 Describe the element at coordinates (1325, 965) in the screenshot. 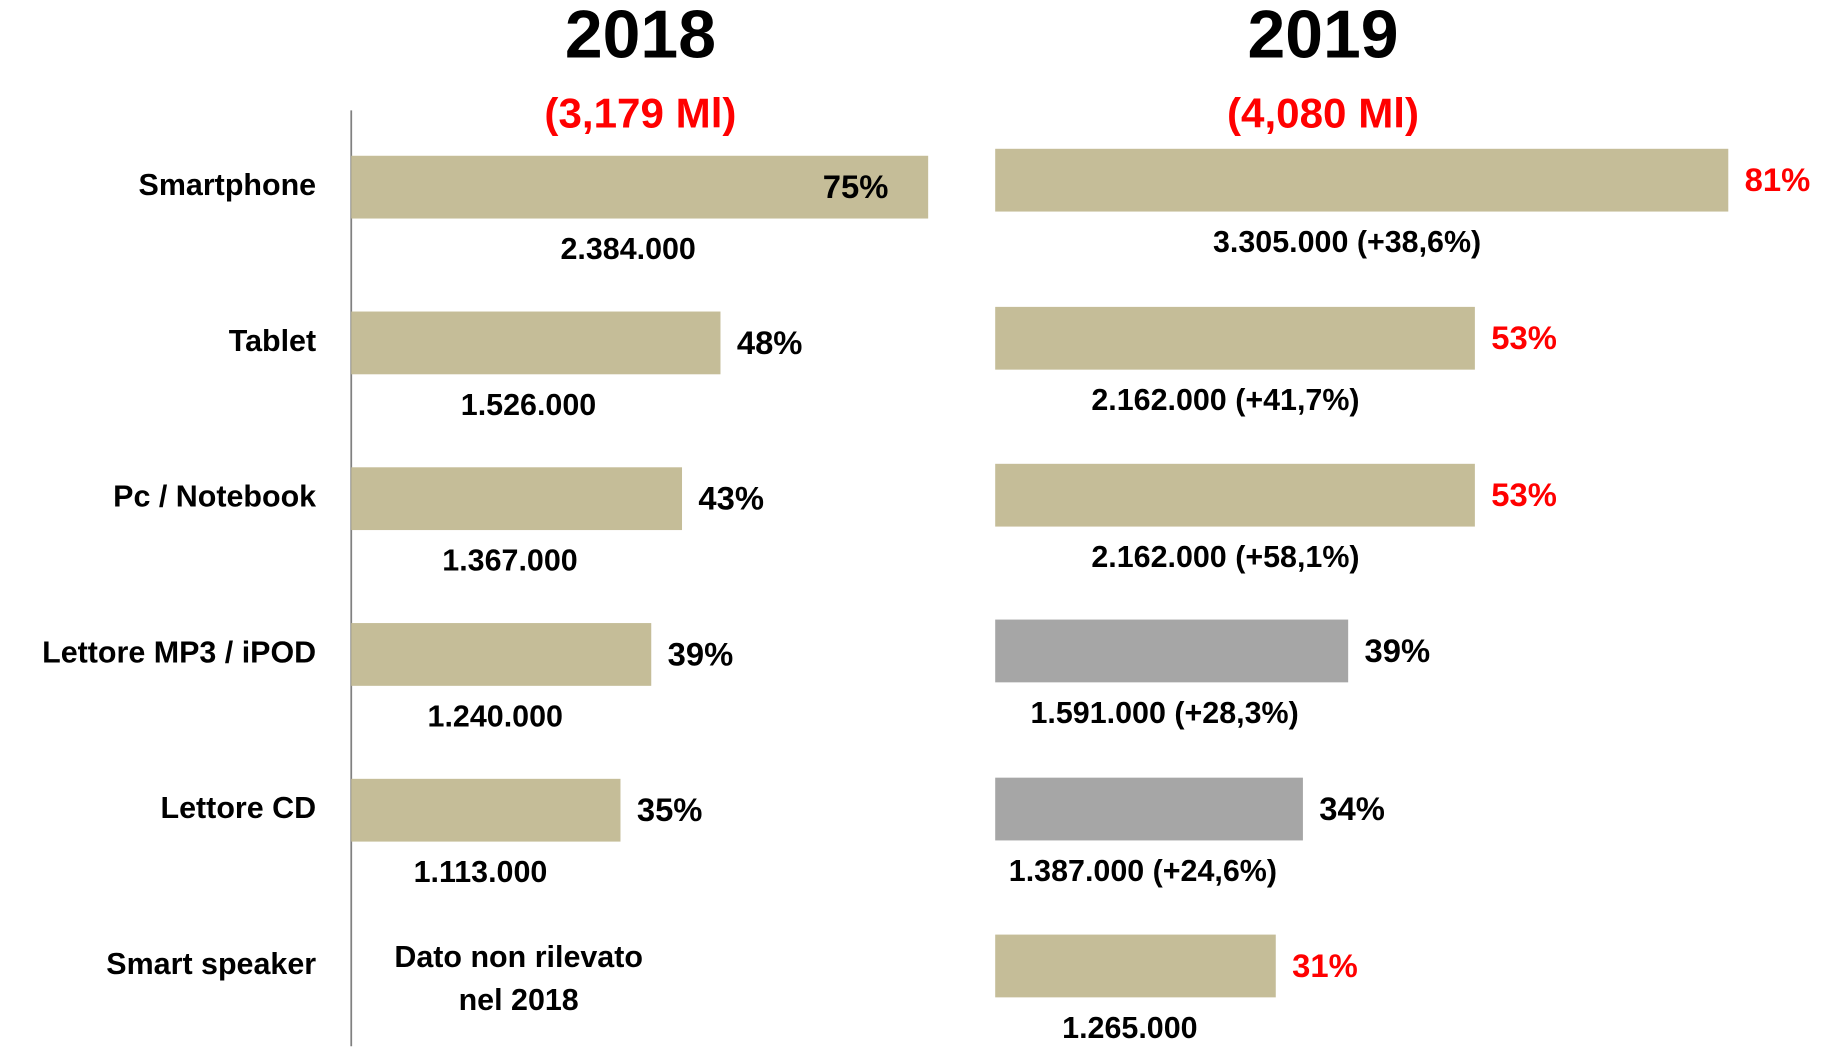

I see `value-label: 31%` at that location.